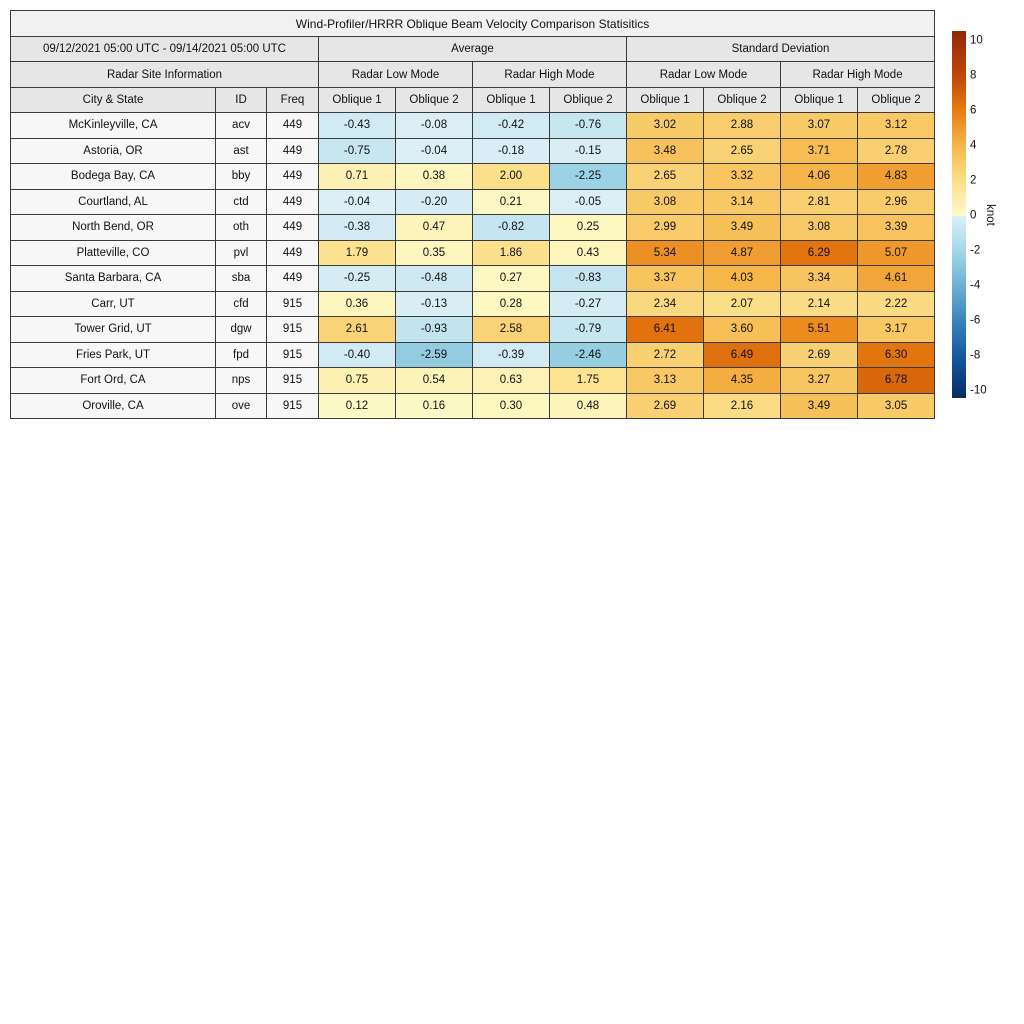 The width and height of the screenshot is (1024, 1024). I want to click on value-cell: 4.83, so click(896, 176).